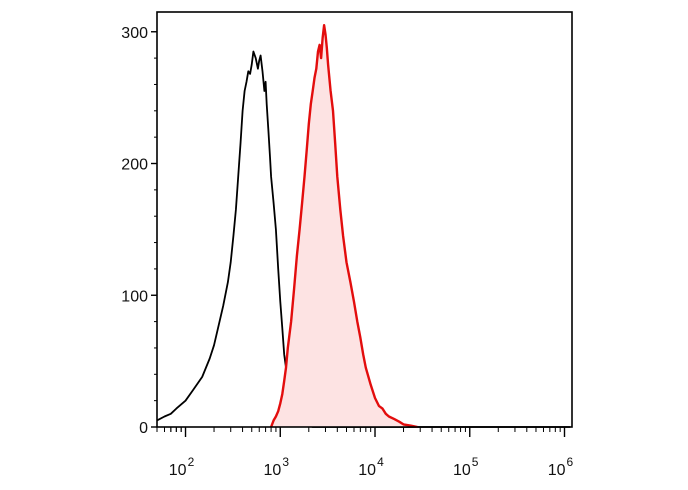 Image resolution: width=688 pixels, height=490 pixels. I want to click on y-tick-label: 0, so click(143, 428).